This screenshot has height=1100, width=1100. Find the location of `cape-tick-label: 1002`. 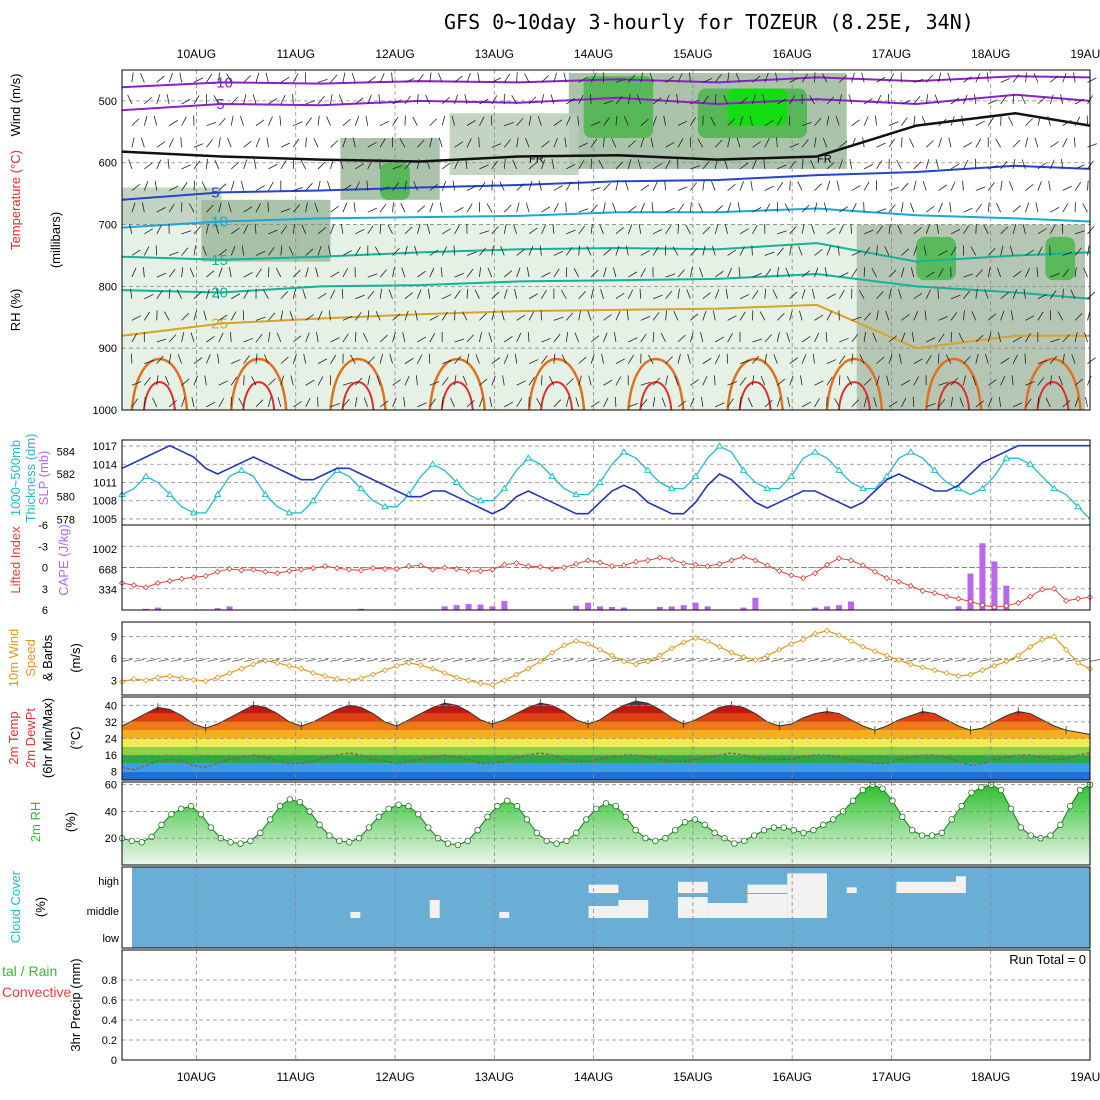

cape-tick-label: 1002 is located at coordinates (105, 550).